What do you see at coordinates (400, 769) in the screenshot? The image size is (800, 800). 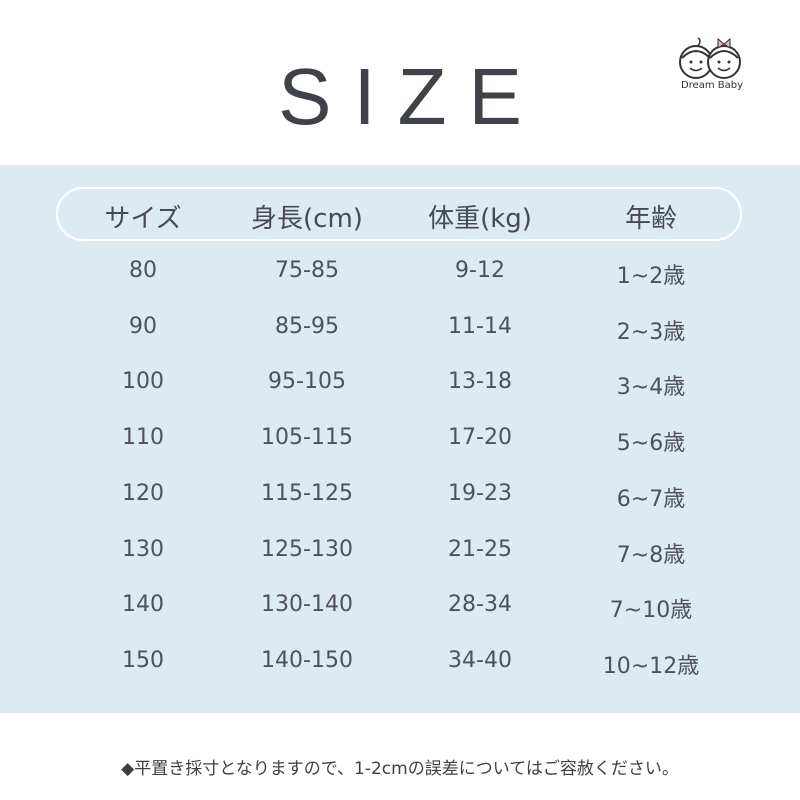 I see `measurement-note: ◆平置き採寸となりますので、1-2cmの誤差についてはご容赦ください。` at bounding box center [400, 769].